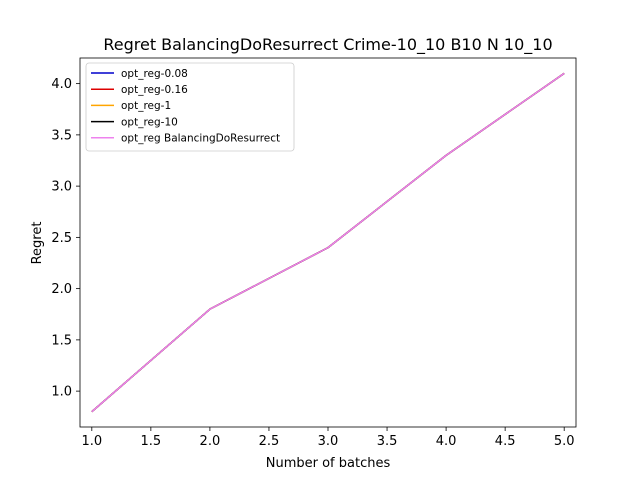 The height and width of the screenshot is (480, 640). Describe the element at coordinates (61, 289) in the screenshot. I see `y-tick-label: 2.0` at that location.